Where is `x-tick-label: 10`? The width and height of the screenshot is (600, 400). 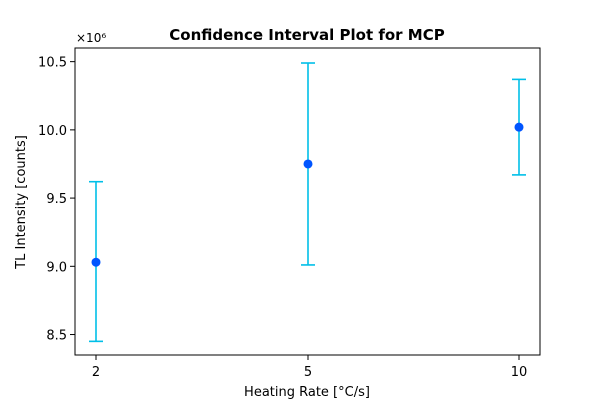 x-tick-label: 10 is located at coordinates (519, 372).